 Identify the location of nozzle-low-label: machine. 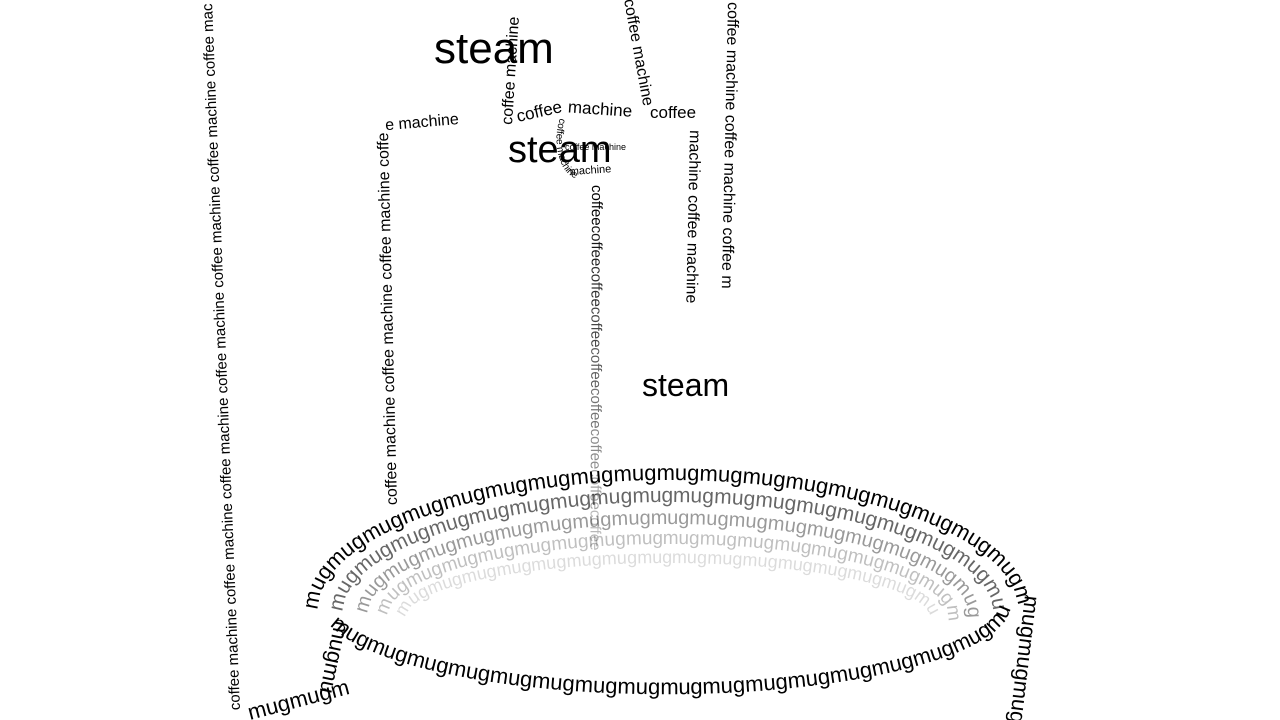
(590, 170).